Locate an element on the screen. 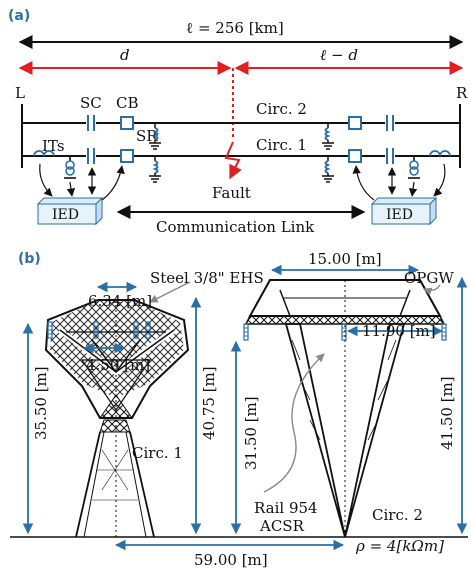  series-capacitor-left-c1 is located at coordinates (91, 156).